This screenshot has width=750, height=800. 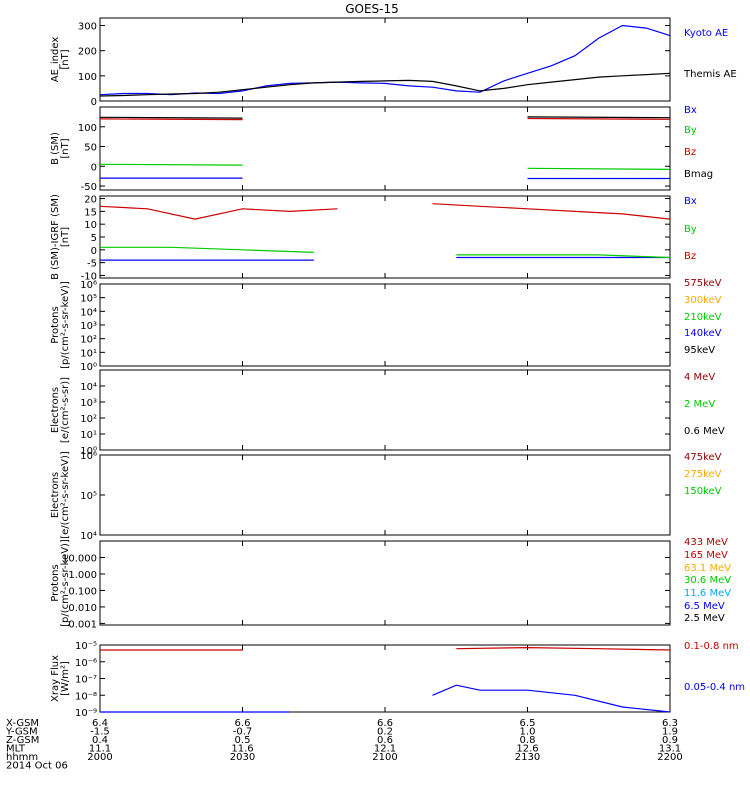 I want to click on ephemeris-value: 0.8, so click(x=528, y=740).